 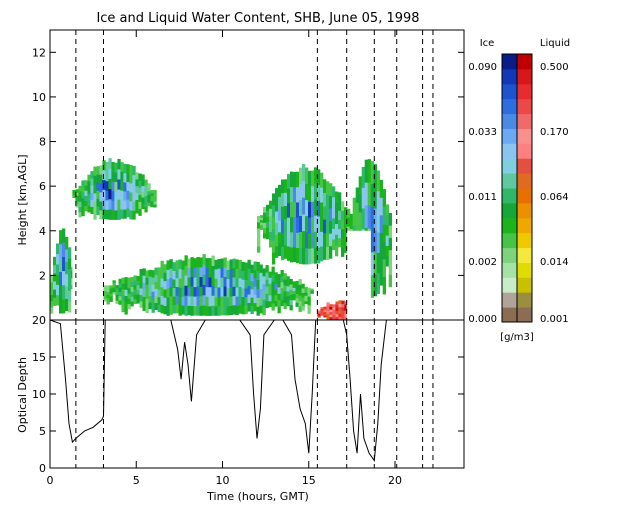 What do you see at coordinates (50, 480) in the screenshot?
I see `time-tick-label: 0` at bounding box center [50, 480].